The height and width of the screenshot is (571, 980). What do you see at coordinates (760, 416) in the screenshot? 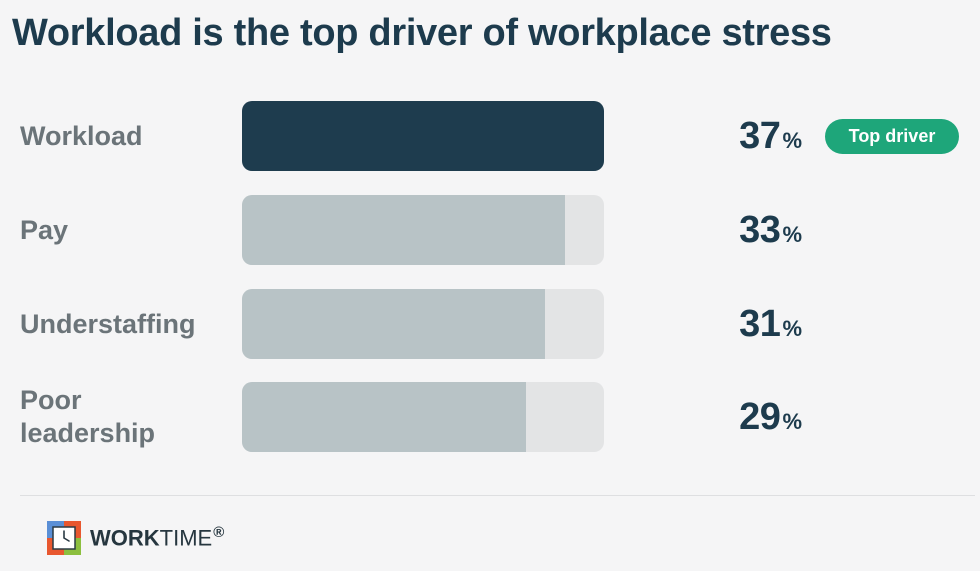
I see `value-number: 29` at bounding box center [760, 416].